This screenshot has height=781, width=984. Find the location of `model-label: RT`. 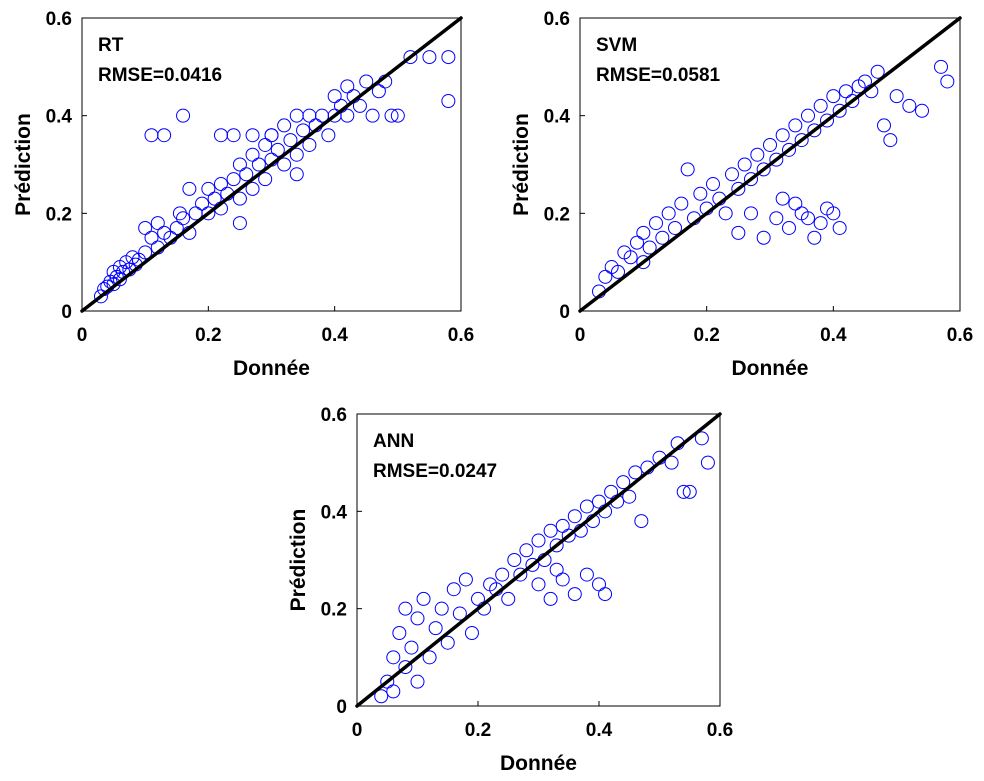

model-label: RT is located at coordinates (111, 45).